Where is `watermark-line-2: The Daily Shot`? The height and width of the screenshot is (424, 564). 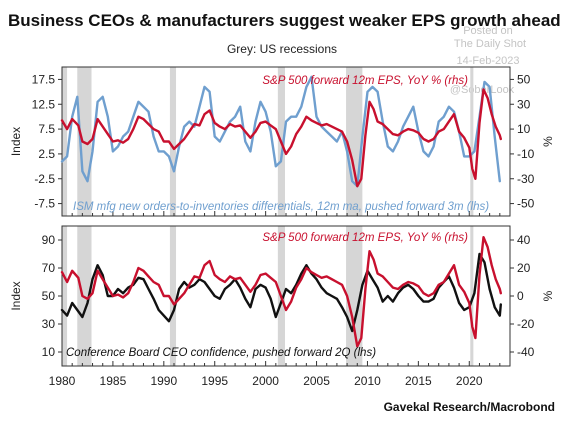
watermark-line-2: The Daily Shot is located at coordinates (490, 44).